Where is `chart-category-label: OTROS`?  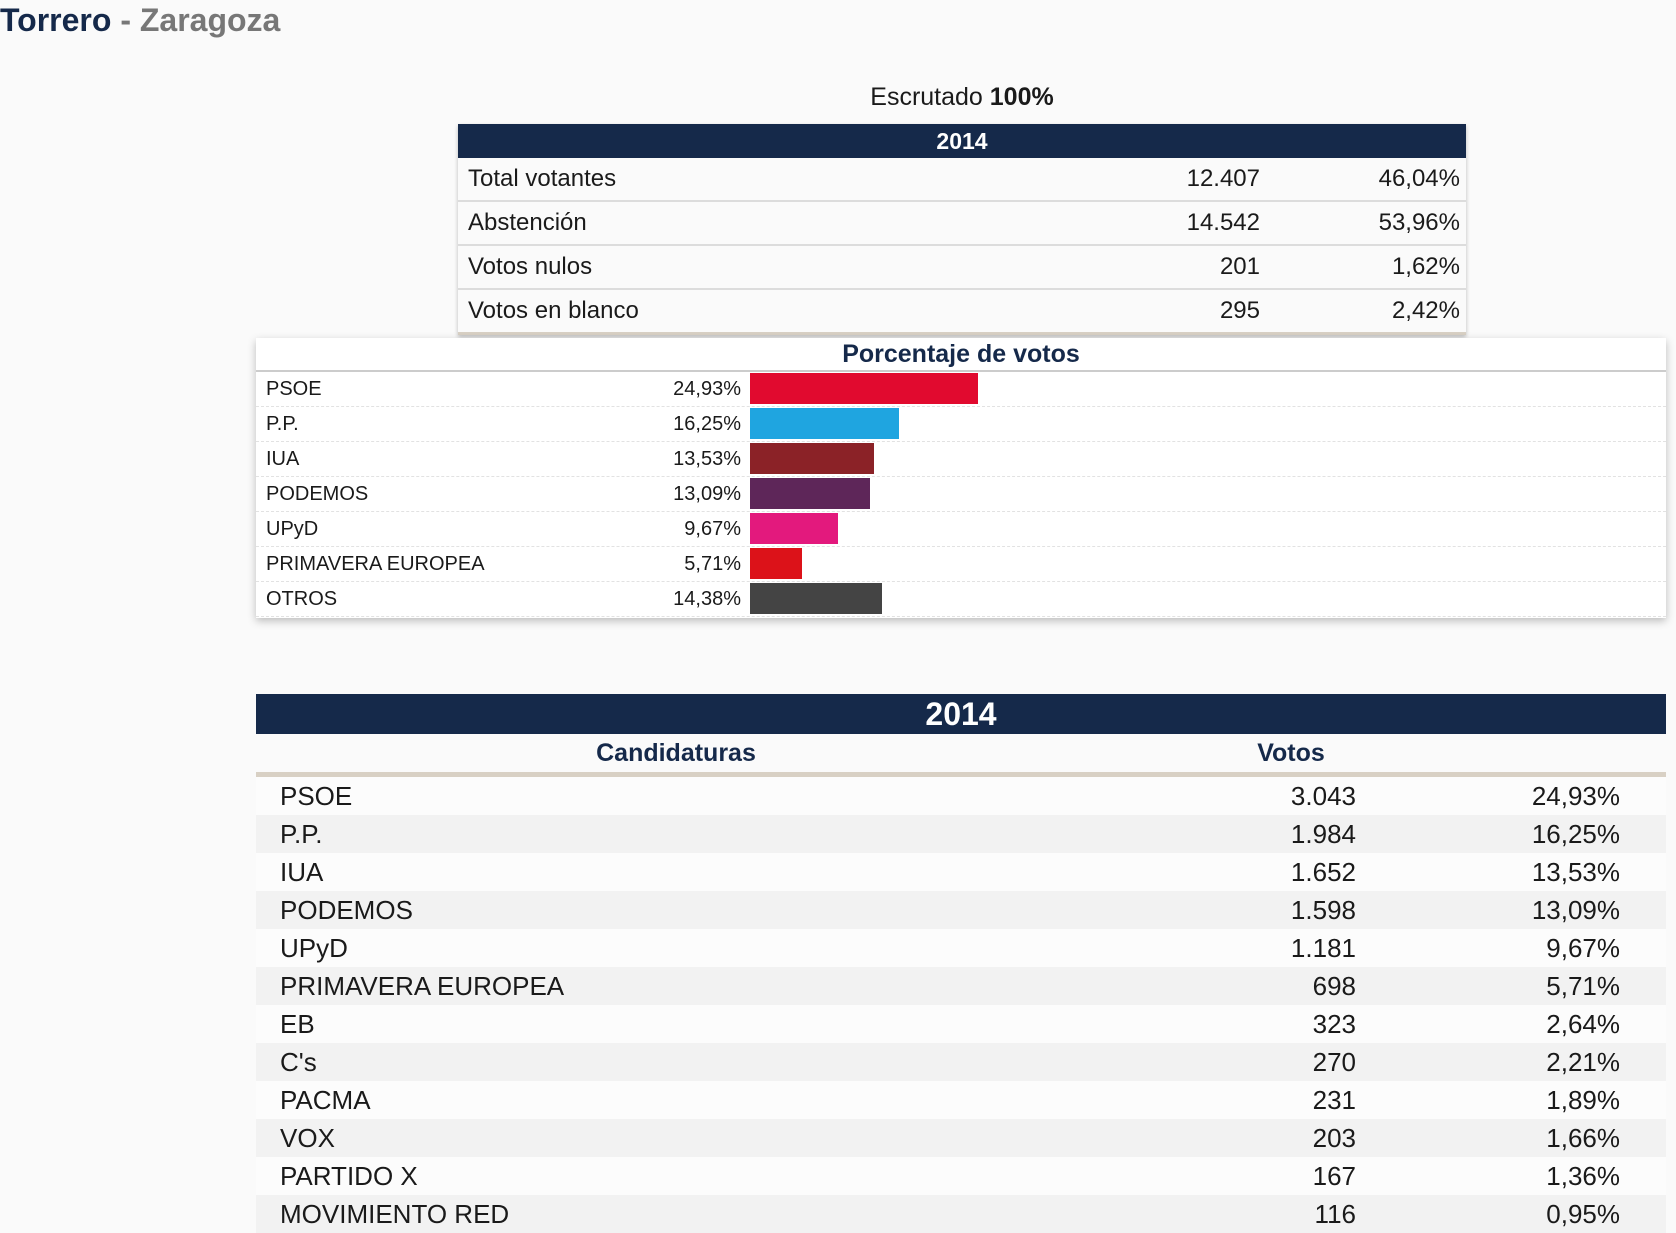
chart-category-label: OTROS is located at coordinates (302, 599).